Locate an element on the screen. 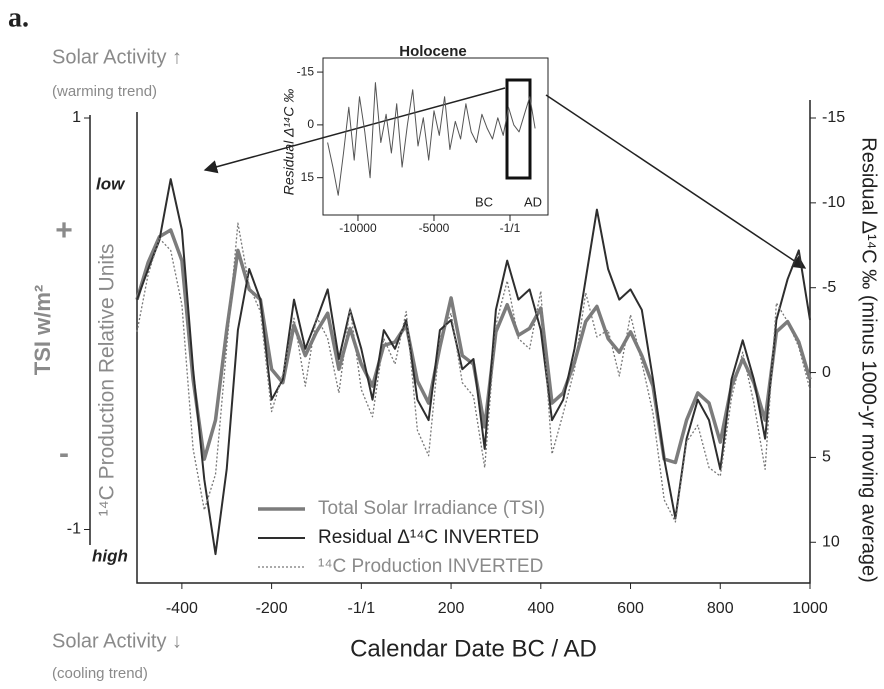  y-tick-label: 0 is located at coordinates (310, 124).